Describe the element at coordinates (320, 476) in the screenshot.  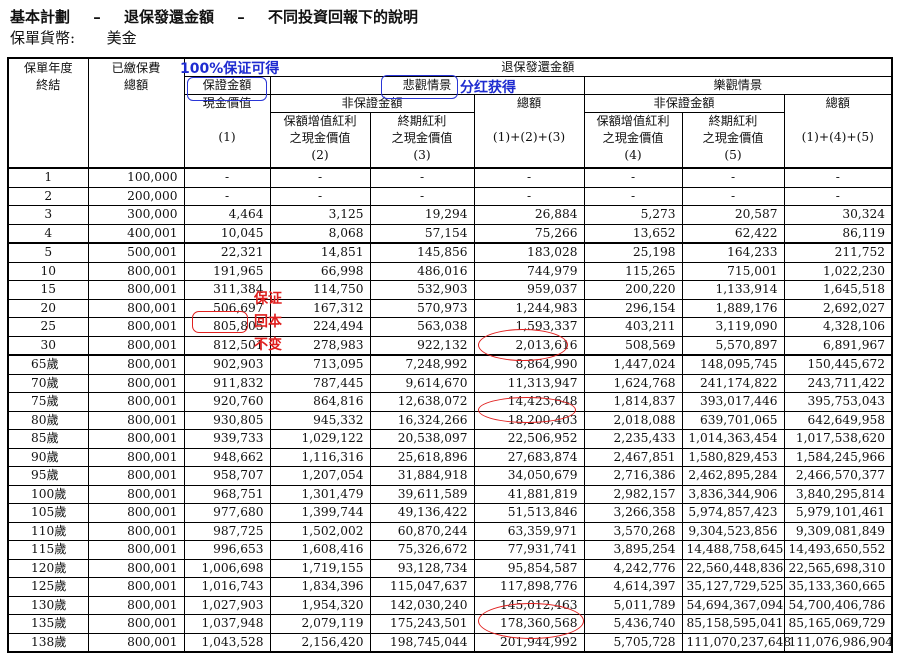
I see `cell-rb-1: 1,207,054` at that location.